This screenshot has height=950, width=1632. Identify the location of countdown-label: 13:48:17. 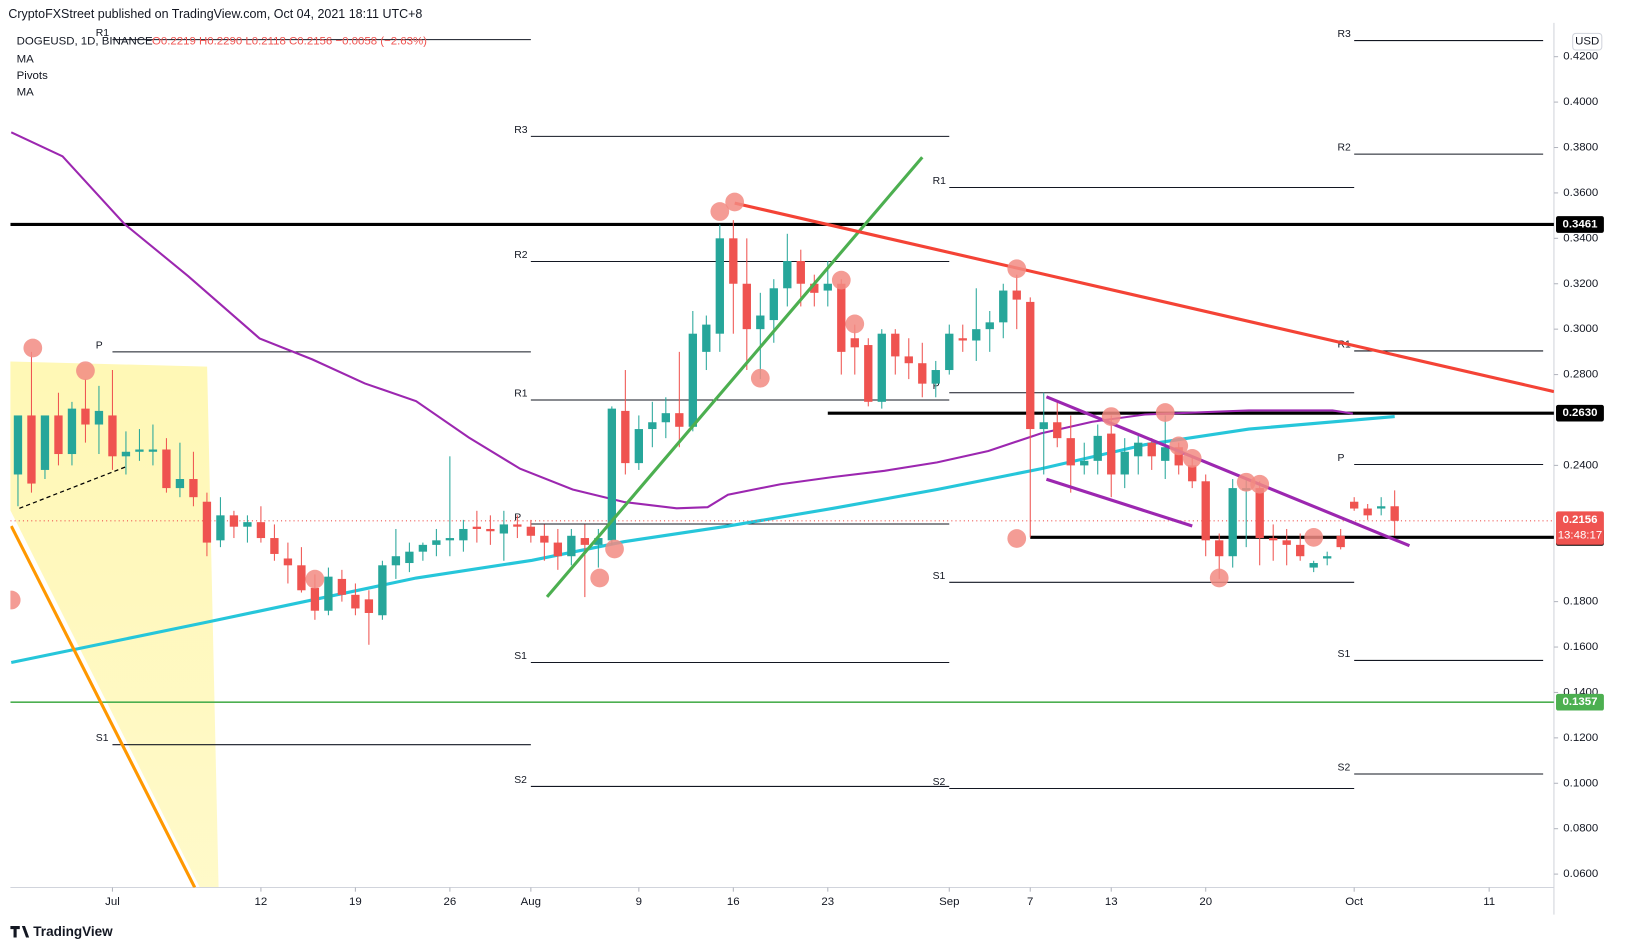
(1580, 535).